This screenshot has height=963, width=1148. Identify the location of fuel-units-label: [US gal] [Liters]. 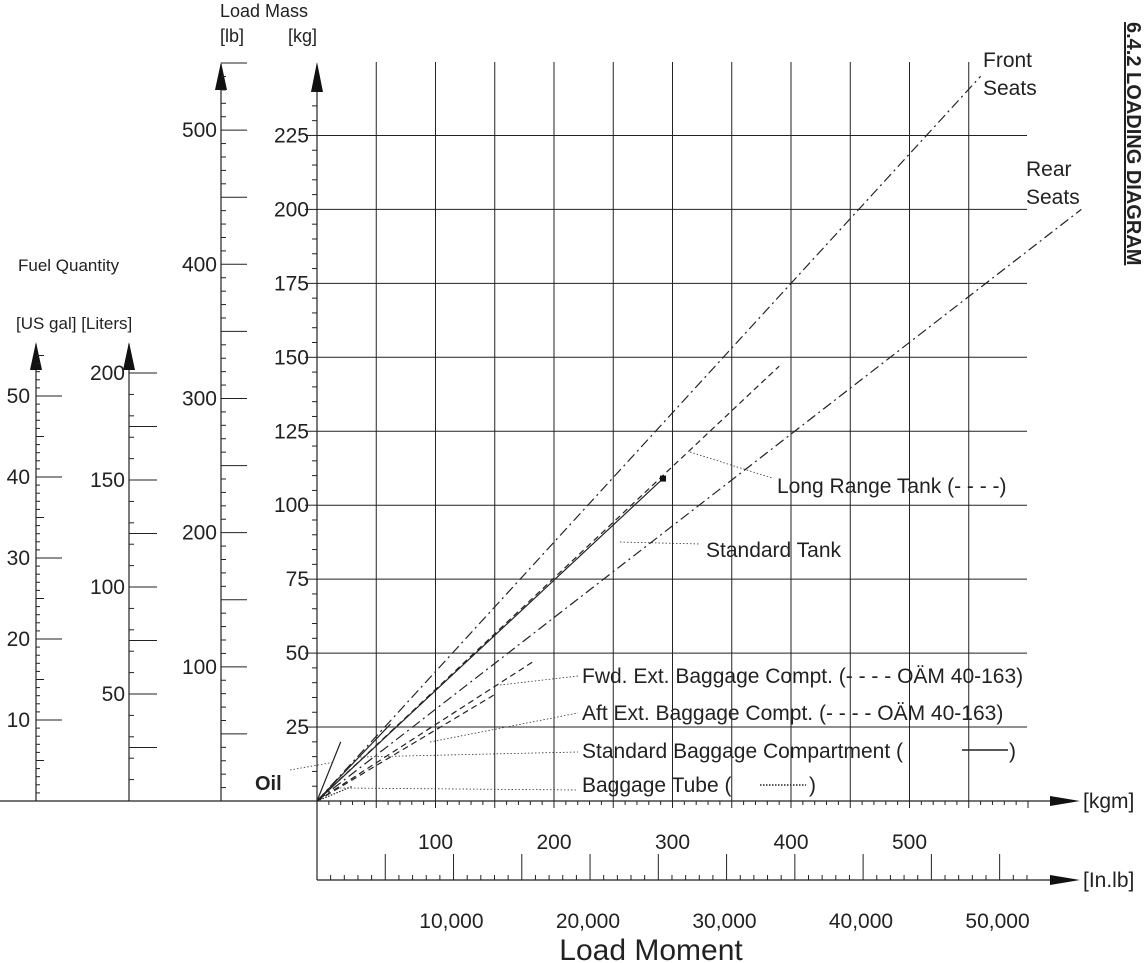
(74, 323).